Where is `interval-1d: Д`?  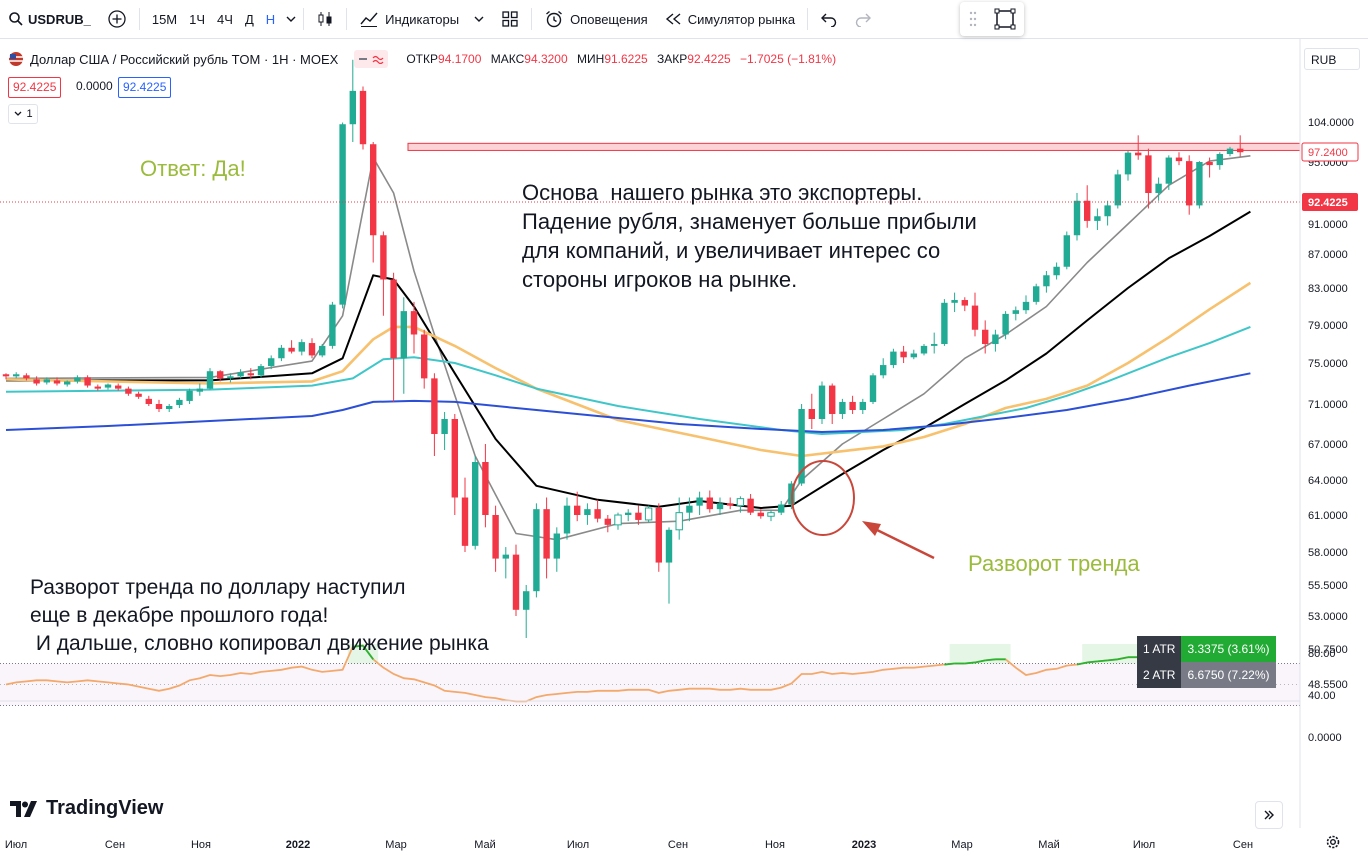
interval-1d: Д is located at coordinates (249, 19).